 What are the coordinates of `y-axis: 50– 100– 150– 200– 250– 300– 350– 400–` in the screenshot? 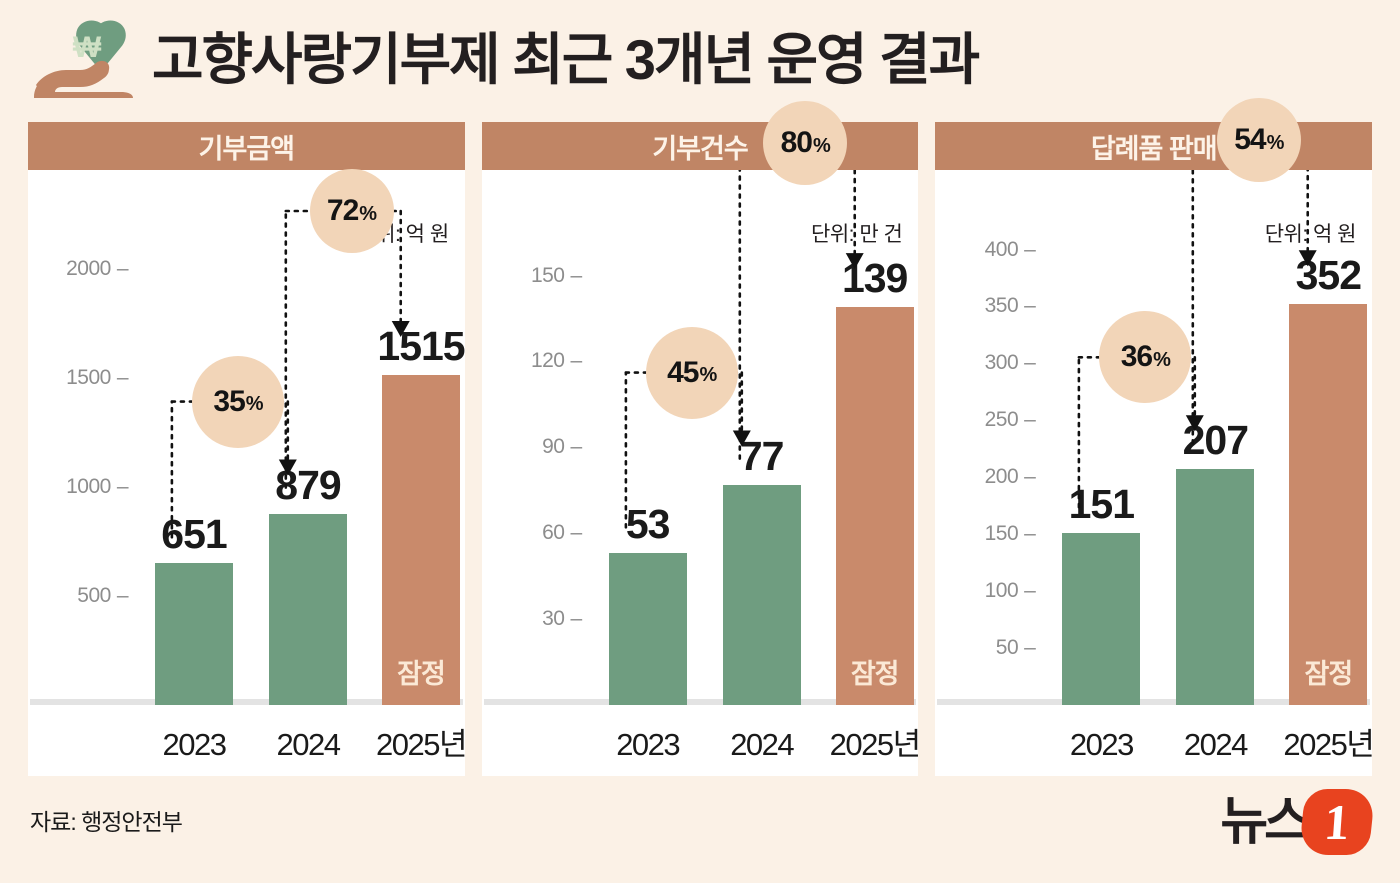 It's located at (992, 473).